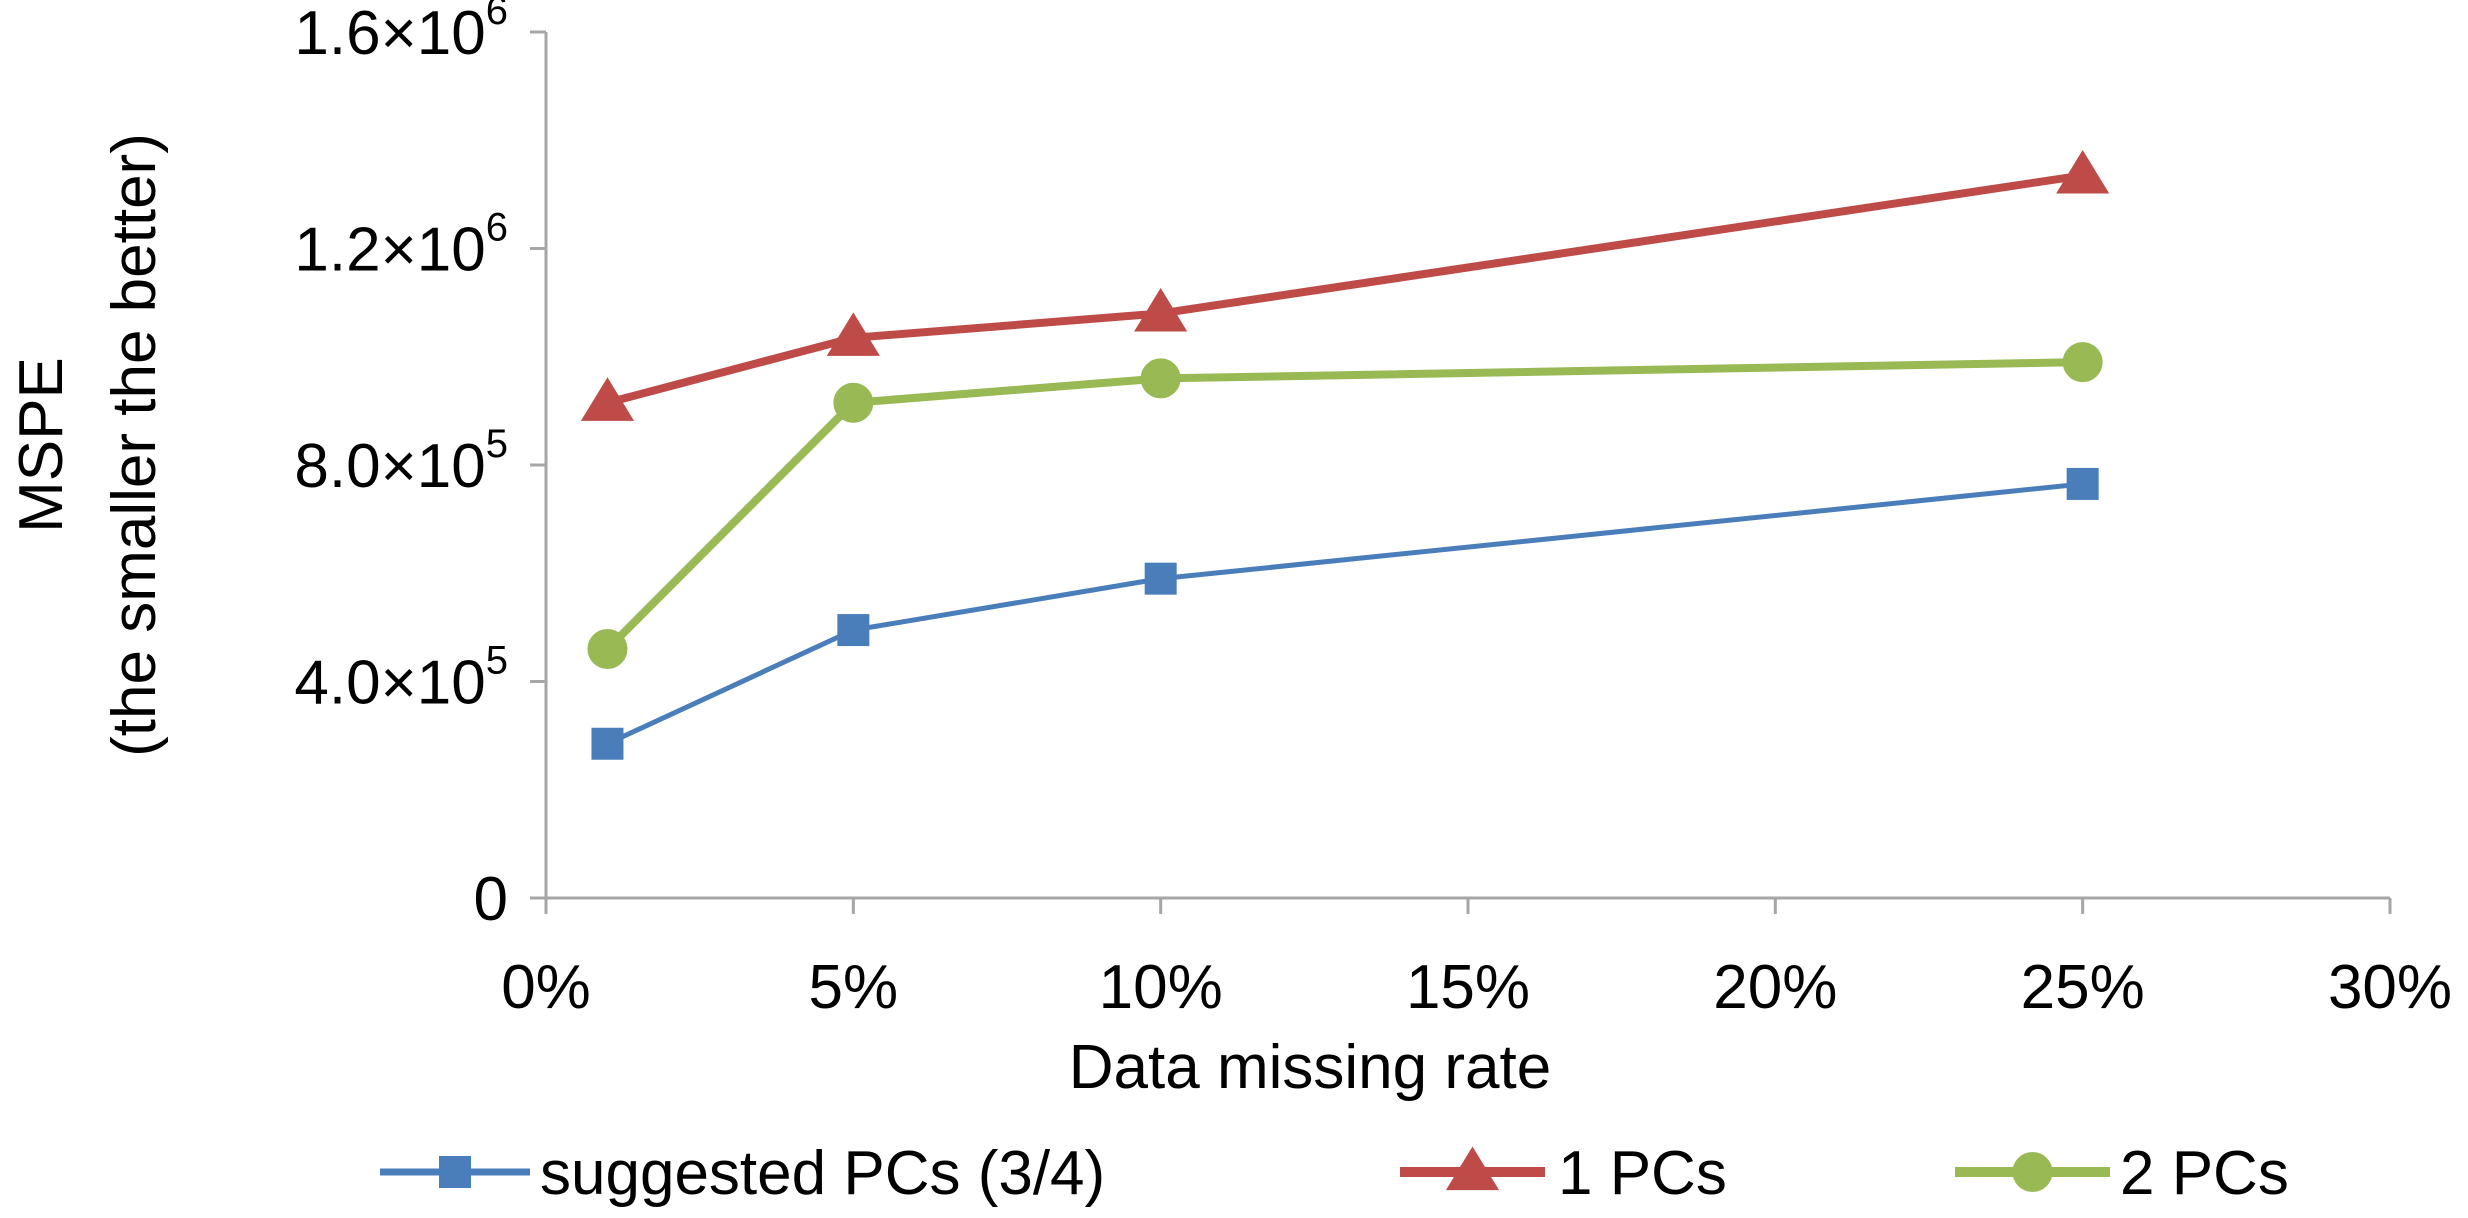 This screenshot has height=1218, width=2468. Describe the element at coordinates (41, 445) in the screenshot. I see `y-axis-label: MSPE` at that location.